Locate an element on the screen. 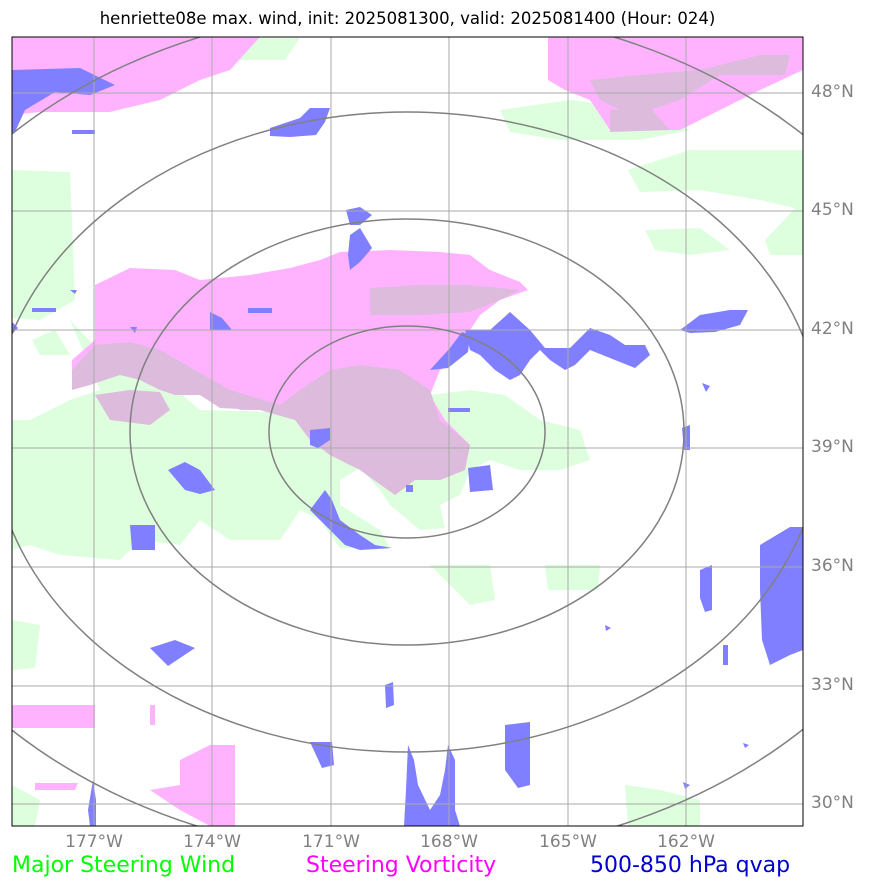 This screenshot has height=891, width=873. lat-label-42n: 42°N is located at coordinates (832, 329).